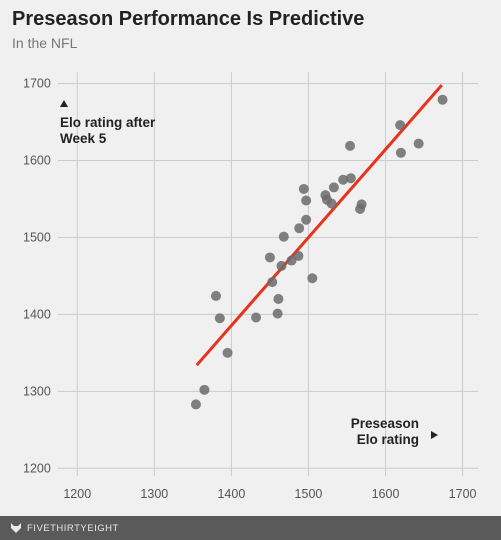 This screenshot has height=540, width=501. What do you see at coordinates (388, 439) in the screenshot?
I see `x-axis-label-line-2: Elo rating` at bounding box center [388, 439].